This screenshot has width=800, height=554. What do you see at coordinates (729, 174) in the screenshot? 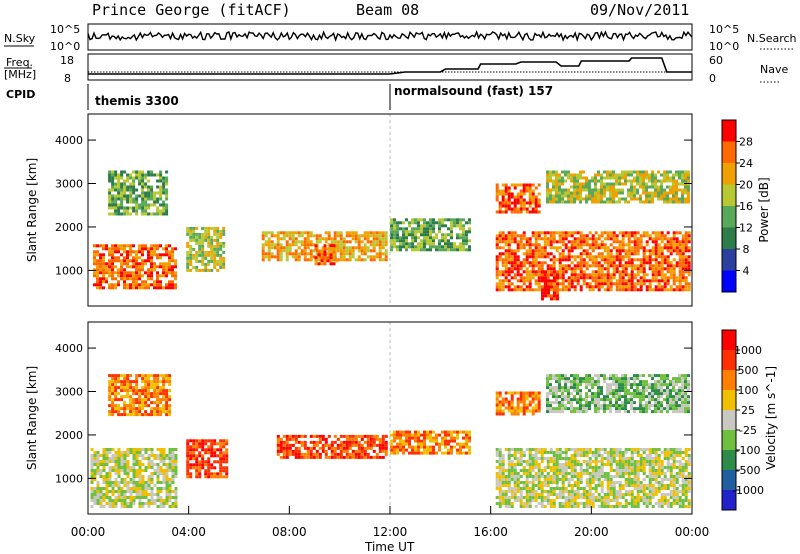
I see `power-colorbar-segment` at bounding box center [729, 174].